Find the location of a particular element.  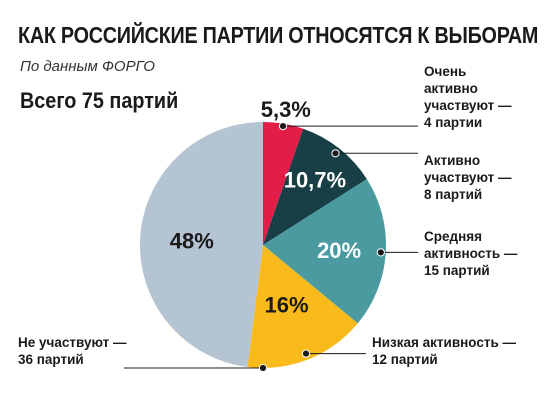

slice-value-label-2: 10,7% is located at coordinates (315, 179).